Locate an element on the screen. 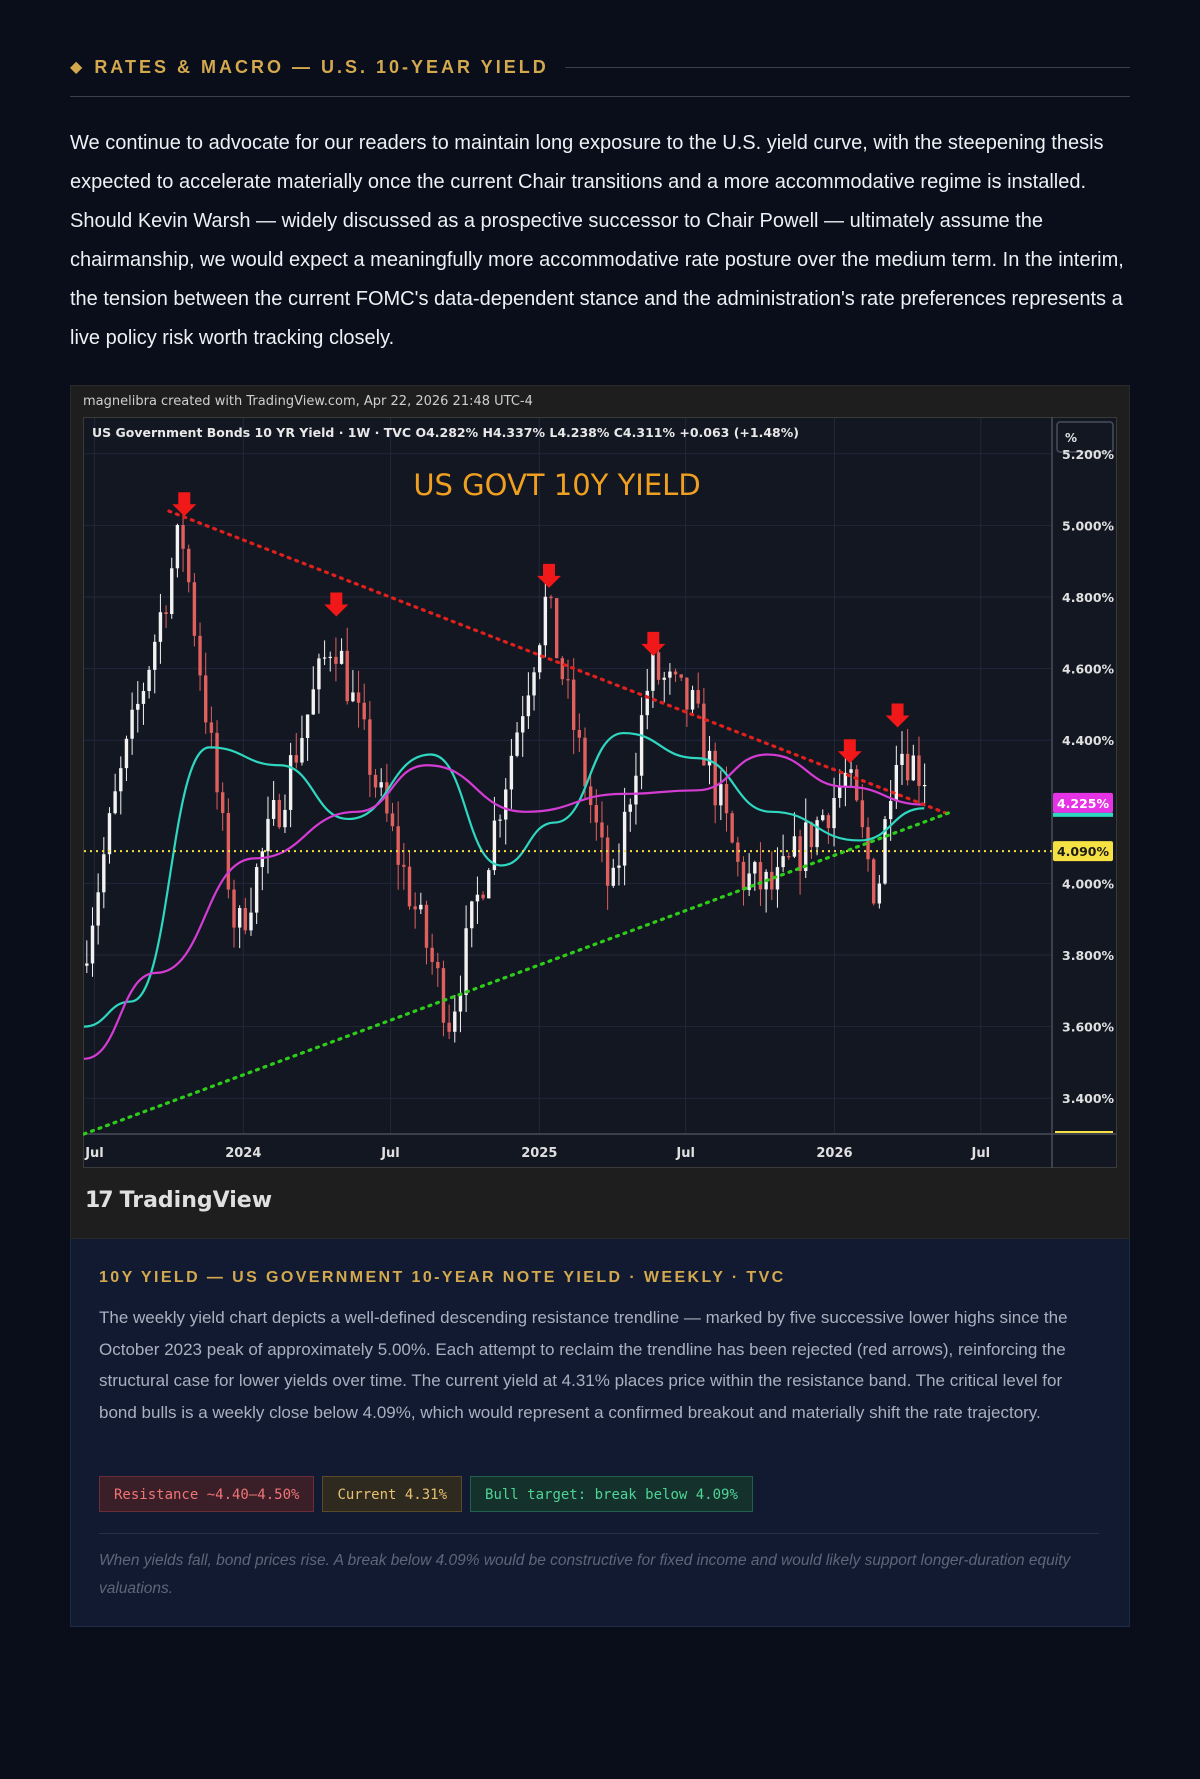  diamond-icon: ◆ is located at coordinates (76, 67).